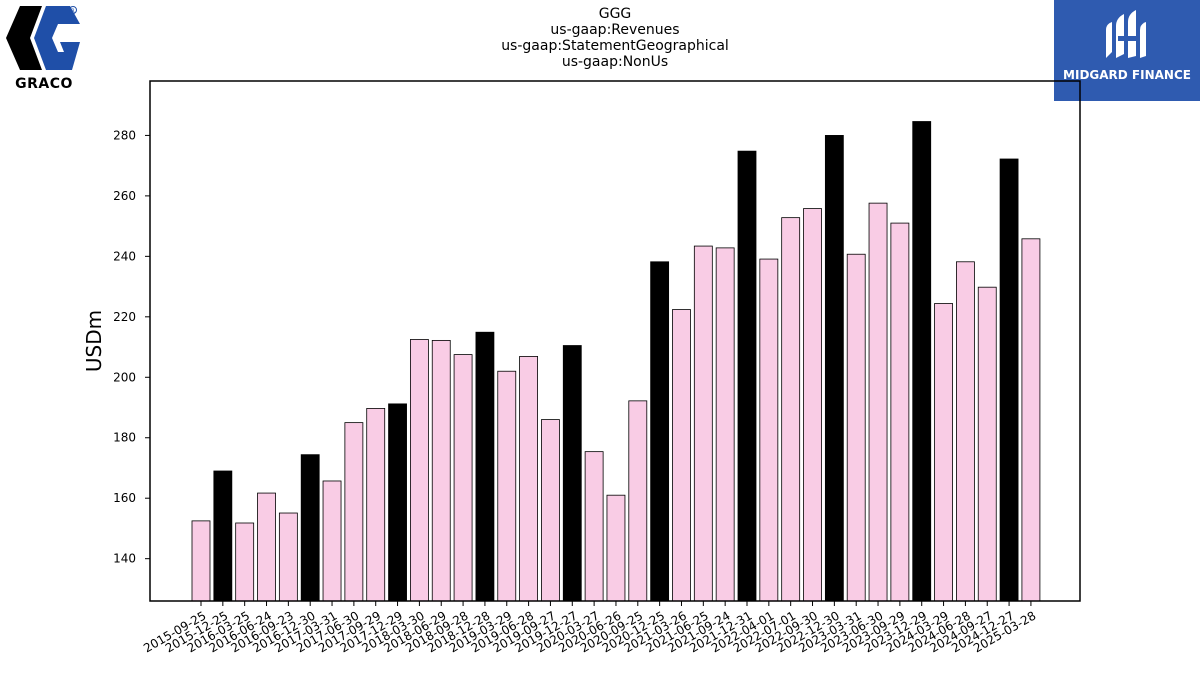 The width and height of the screenshot is (1200, 675). Describe the element at coordinates (124, 196) in the screenshot. I see `y-tick-label-260: 260` at that location.